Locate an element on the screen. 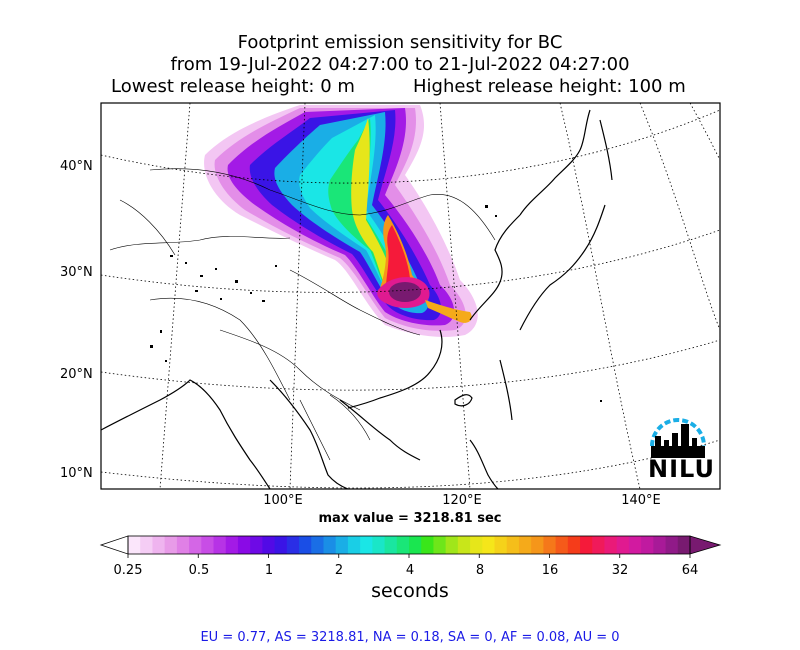 The width and height of the screenshot is (800, 650). colorbar-tick-label: 32 is located at coordinates (620, 570).